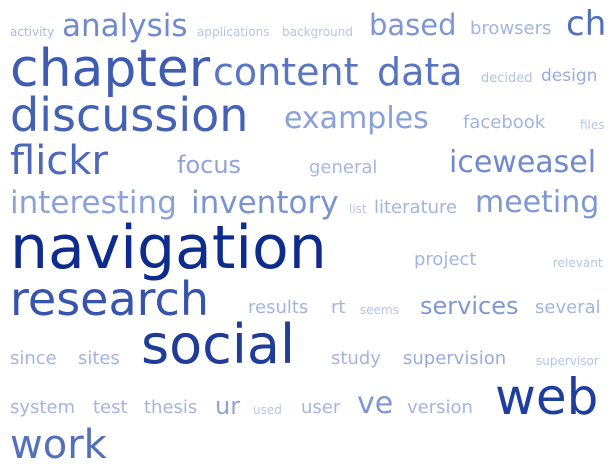 The image size is (615, 469). I want to click on tag-used: used, so click(267, 410).